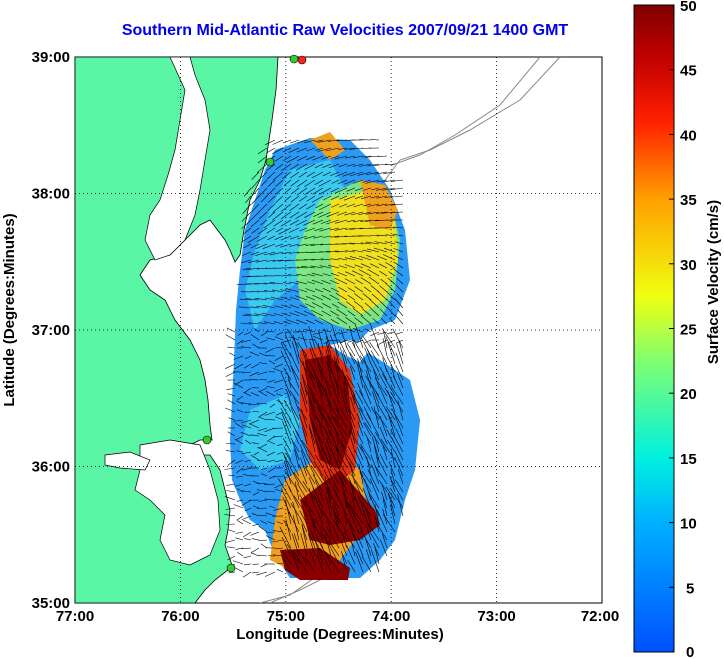 The width and height of the screenshot is (724, 659). What do you see at coordinates (177, 502) in the screenshot?
I see `pamlico-sound` at bounding box center [177, 502].